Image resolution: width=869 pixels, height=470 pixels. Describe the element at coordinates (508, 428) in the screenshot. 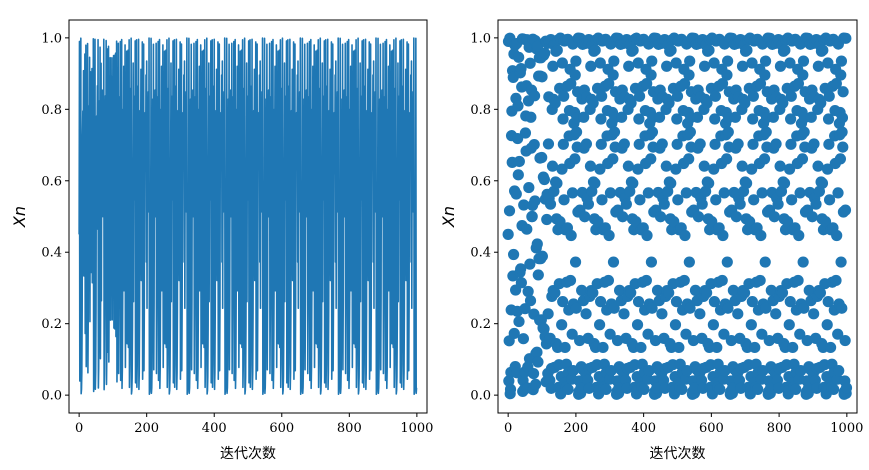

I see `scatter-chart-x-tick-label: 0` at that location.